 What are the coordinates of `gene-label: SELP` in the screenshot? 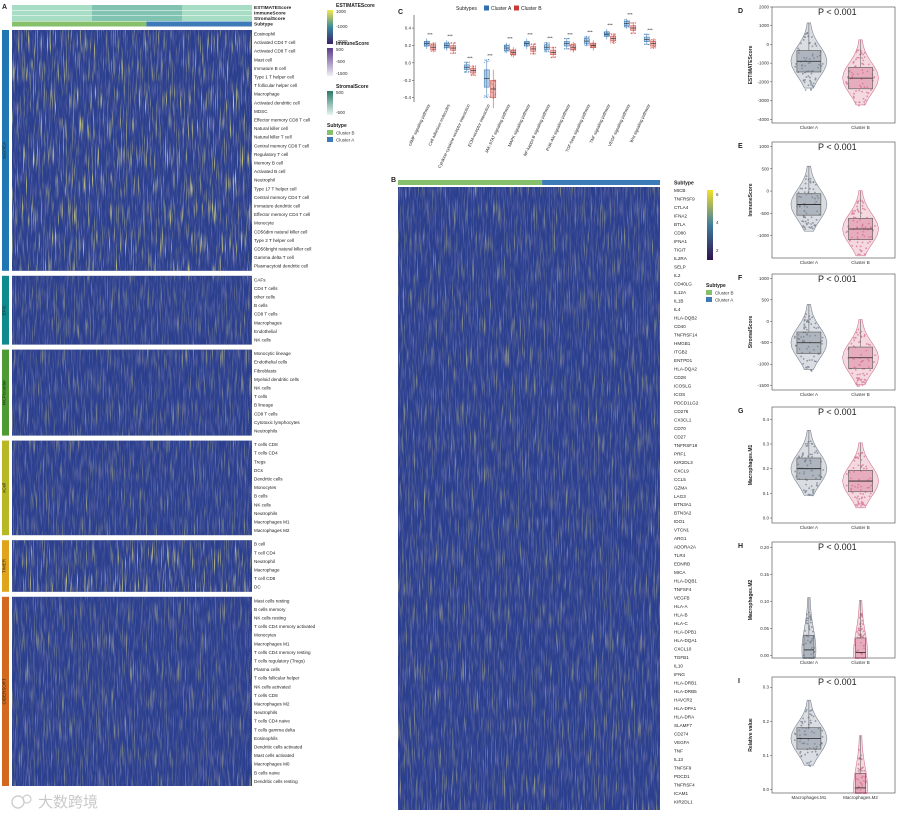 It's located at (680, 266).